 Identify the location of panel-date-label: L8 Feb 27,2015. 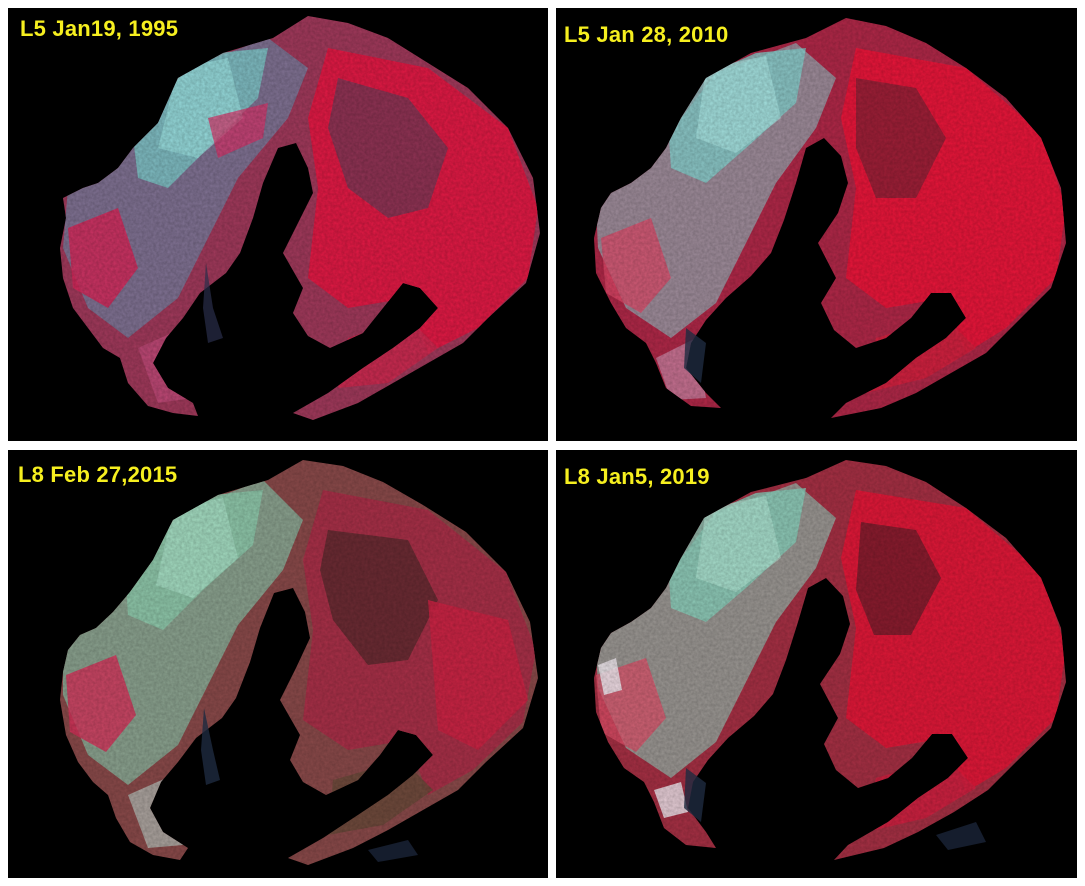
(98, 474).